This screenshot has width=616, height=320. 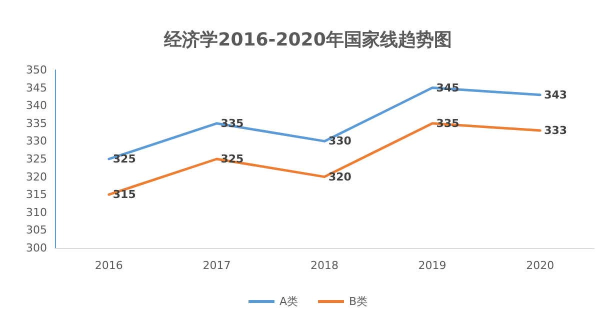 I want to click on legend-label: B类, so click(x=358, y=301).